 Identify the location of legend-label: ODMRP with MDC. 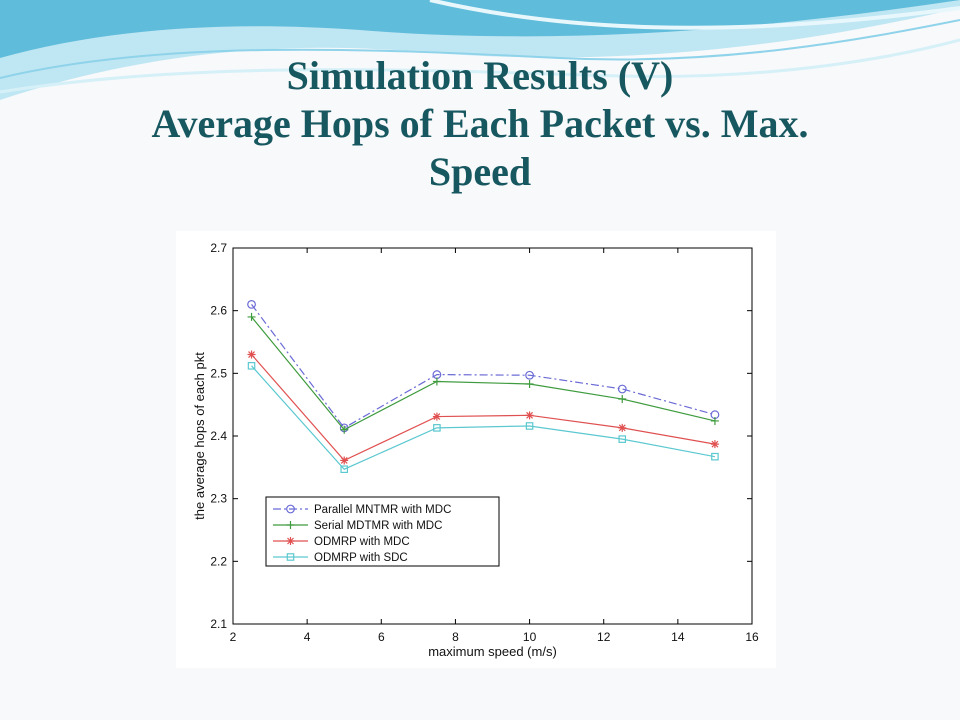
(362, 542).